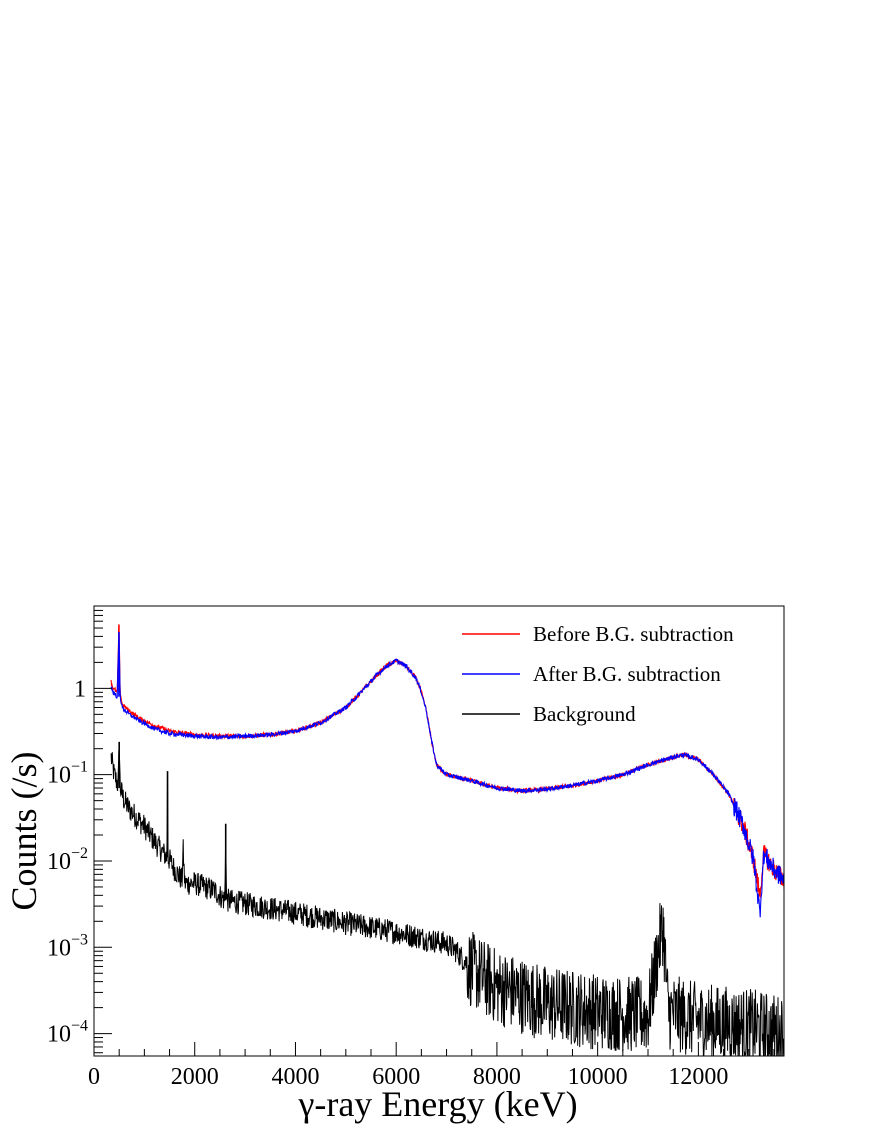 The height and width of the screenshot is (1128, 872). I want to click on x-axis-label: γ-ray Energy (keV), so click(437, 1104).